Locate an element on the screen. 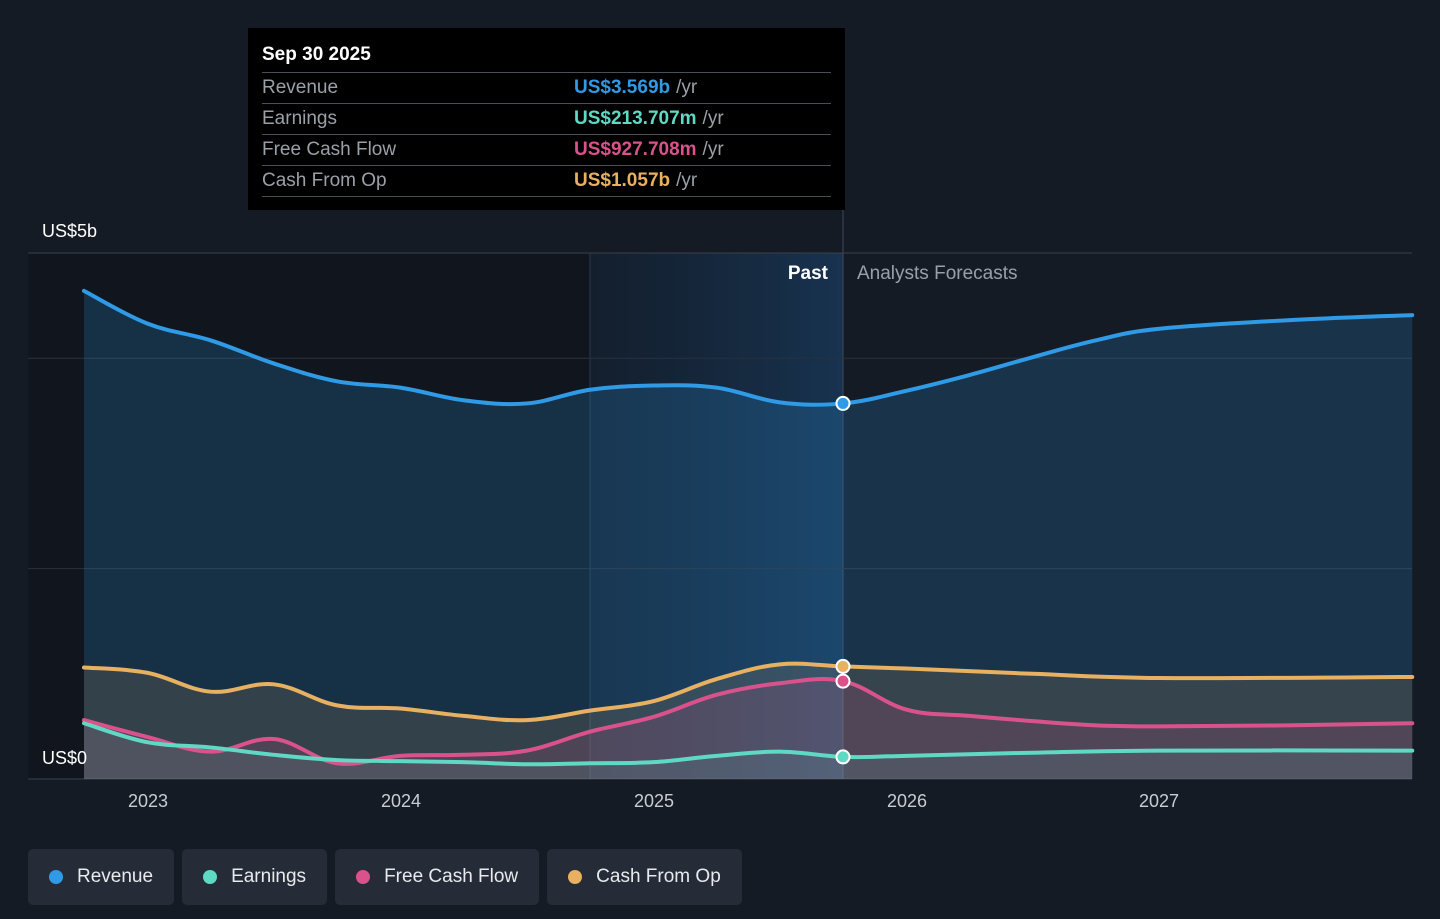 The image size is (1440, 919). free-cash-flow-line is located at coordinates (748, 721).